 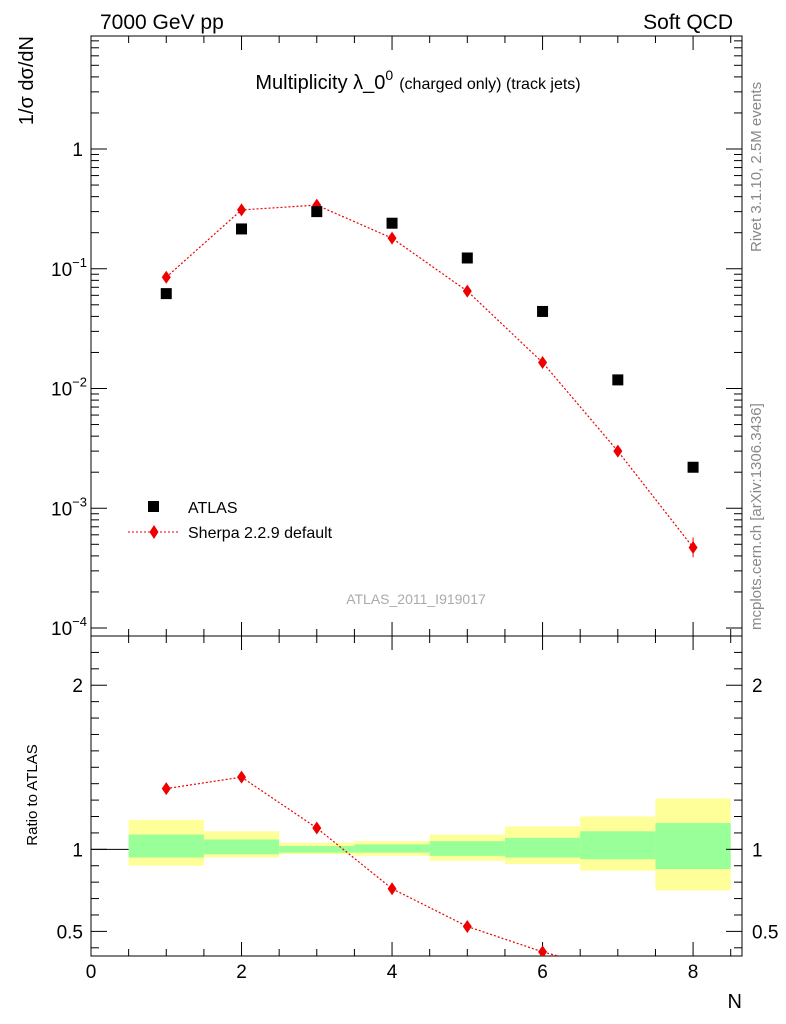 What do you see at coordinates (241, 972) in the screenshot?
I see `x-tick-label: 2` at bounding box center [241, 972].